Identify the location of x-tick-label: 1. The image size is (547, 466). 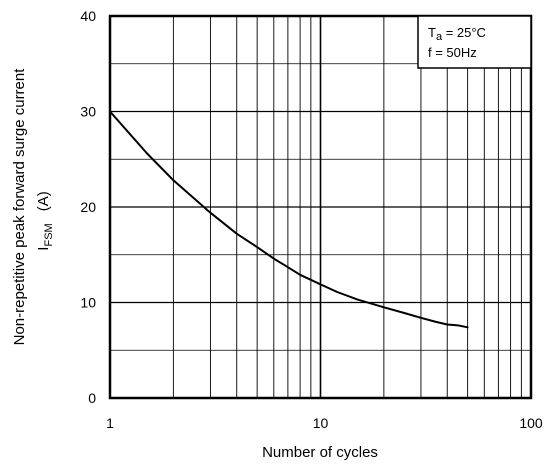
(110, 423).